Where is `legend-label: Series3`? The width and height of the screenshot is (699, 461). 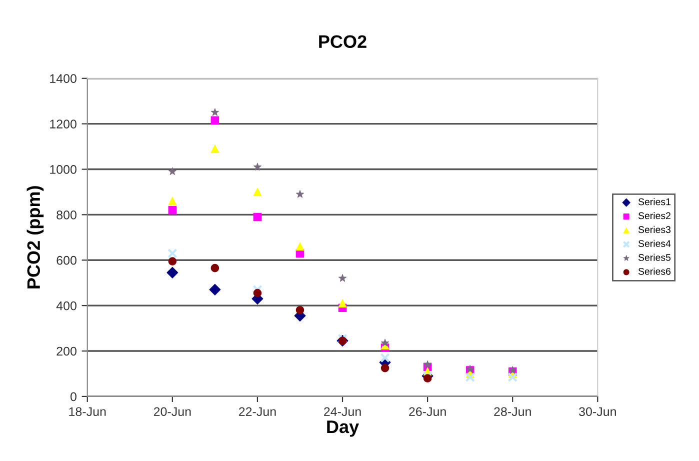 legend-label: Series3 is located at coordinates (654, 230).